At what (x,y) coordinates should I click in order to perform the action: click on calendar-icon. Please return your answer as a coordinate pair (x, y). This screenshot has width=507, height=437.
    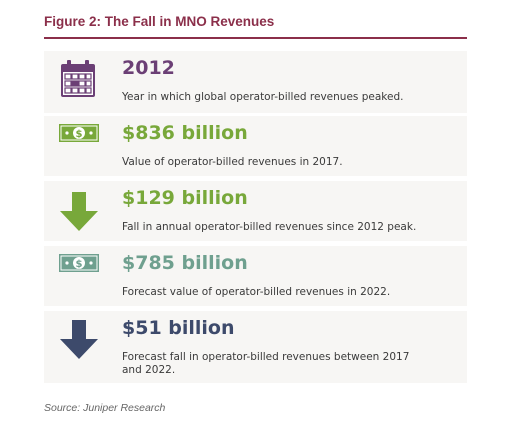
    Looking at the image, I should click on (82, 81).